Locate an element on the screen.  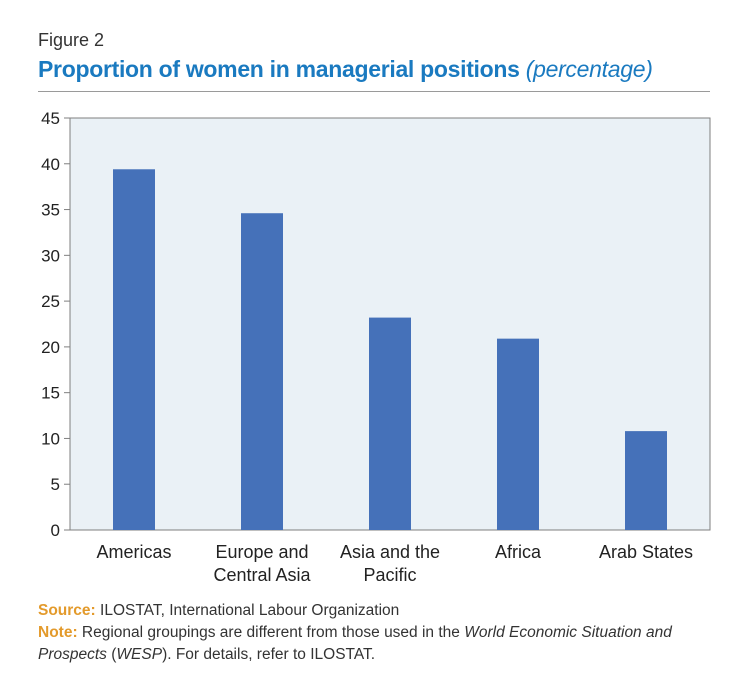
x-category-label: Americas is located at coordinates (133, 552).